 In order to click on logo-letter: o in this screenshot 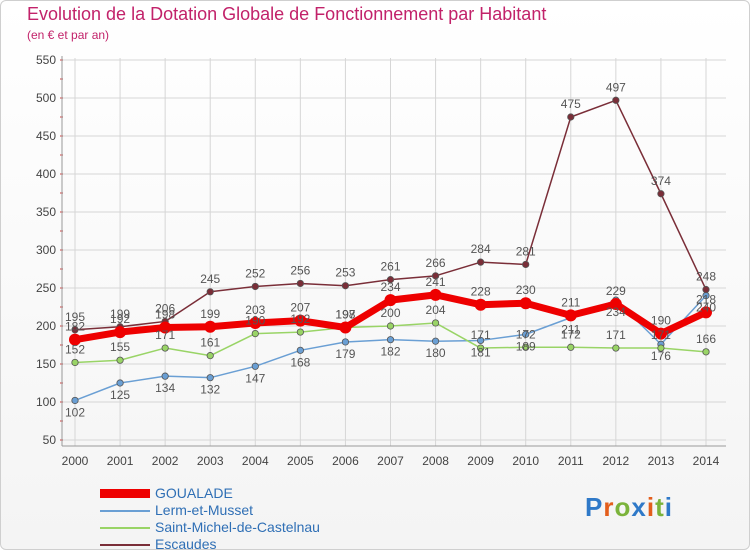, I will do `click(623, 507)`.